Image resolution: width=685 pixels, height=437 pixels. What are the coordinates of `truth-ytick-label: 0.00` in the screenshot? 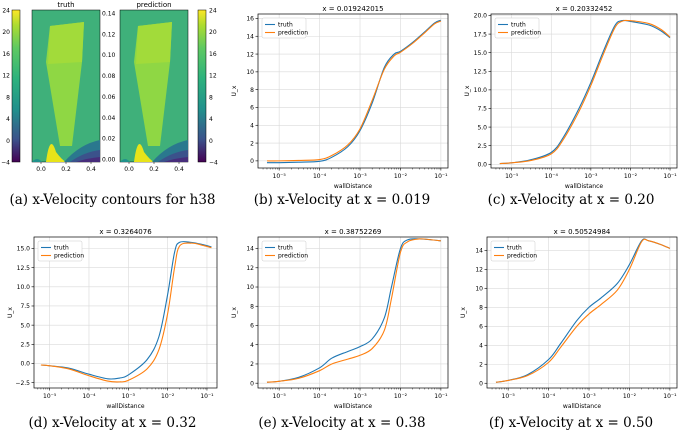 It's located at (109, 160).